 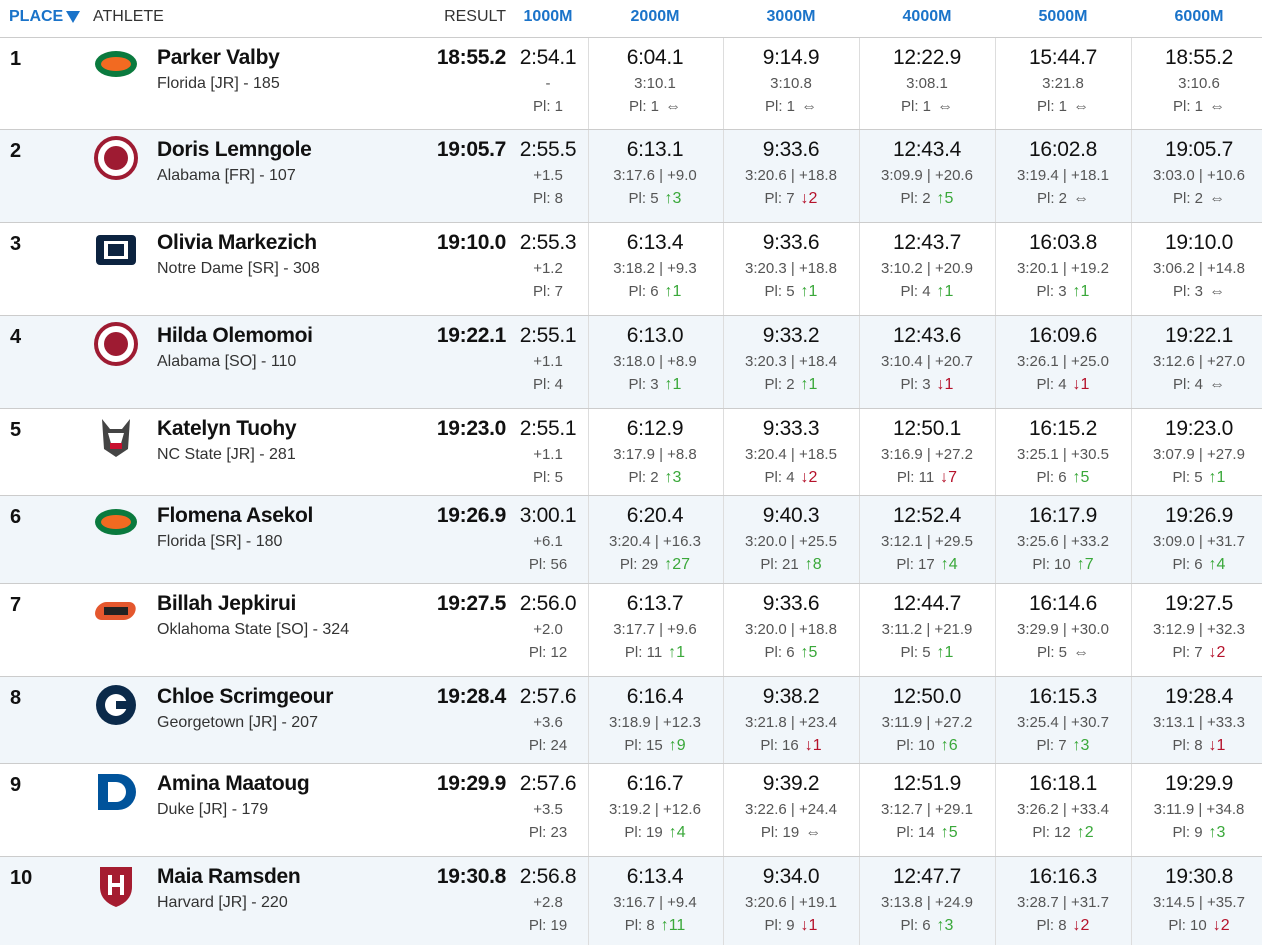 What do you see at coordinates (655, 83) in the screenshot?
I see `split-detail: 3:10.1` at bounding box center [655, 83].